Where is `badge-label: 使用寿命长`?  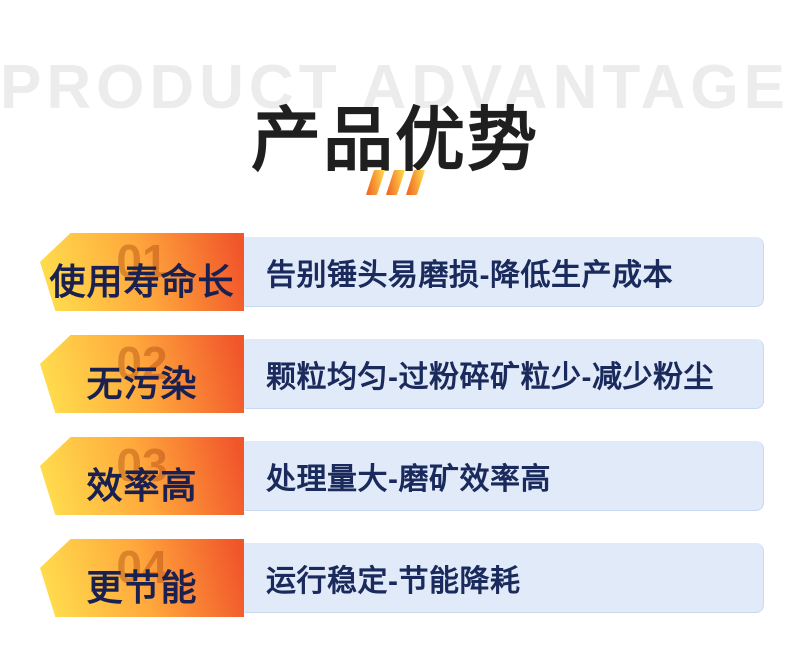 badge-label: 使用寿命长 is located at coordinates (142, 281).